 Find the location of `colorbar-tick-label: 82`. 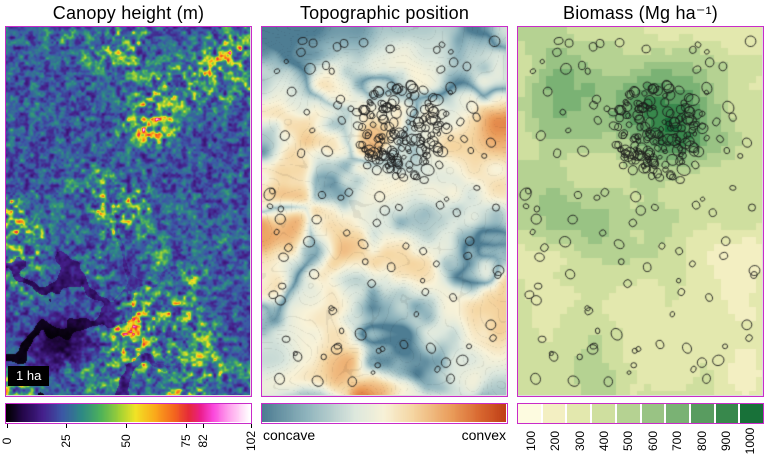

colorbar-tick-label: 82 is located at coordinates (202, 441).